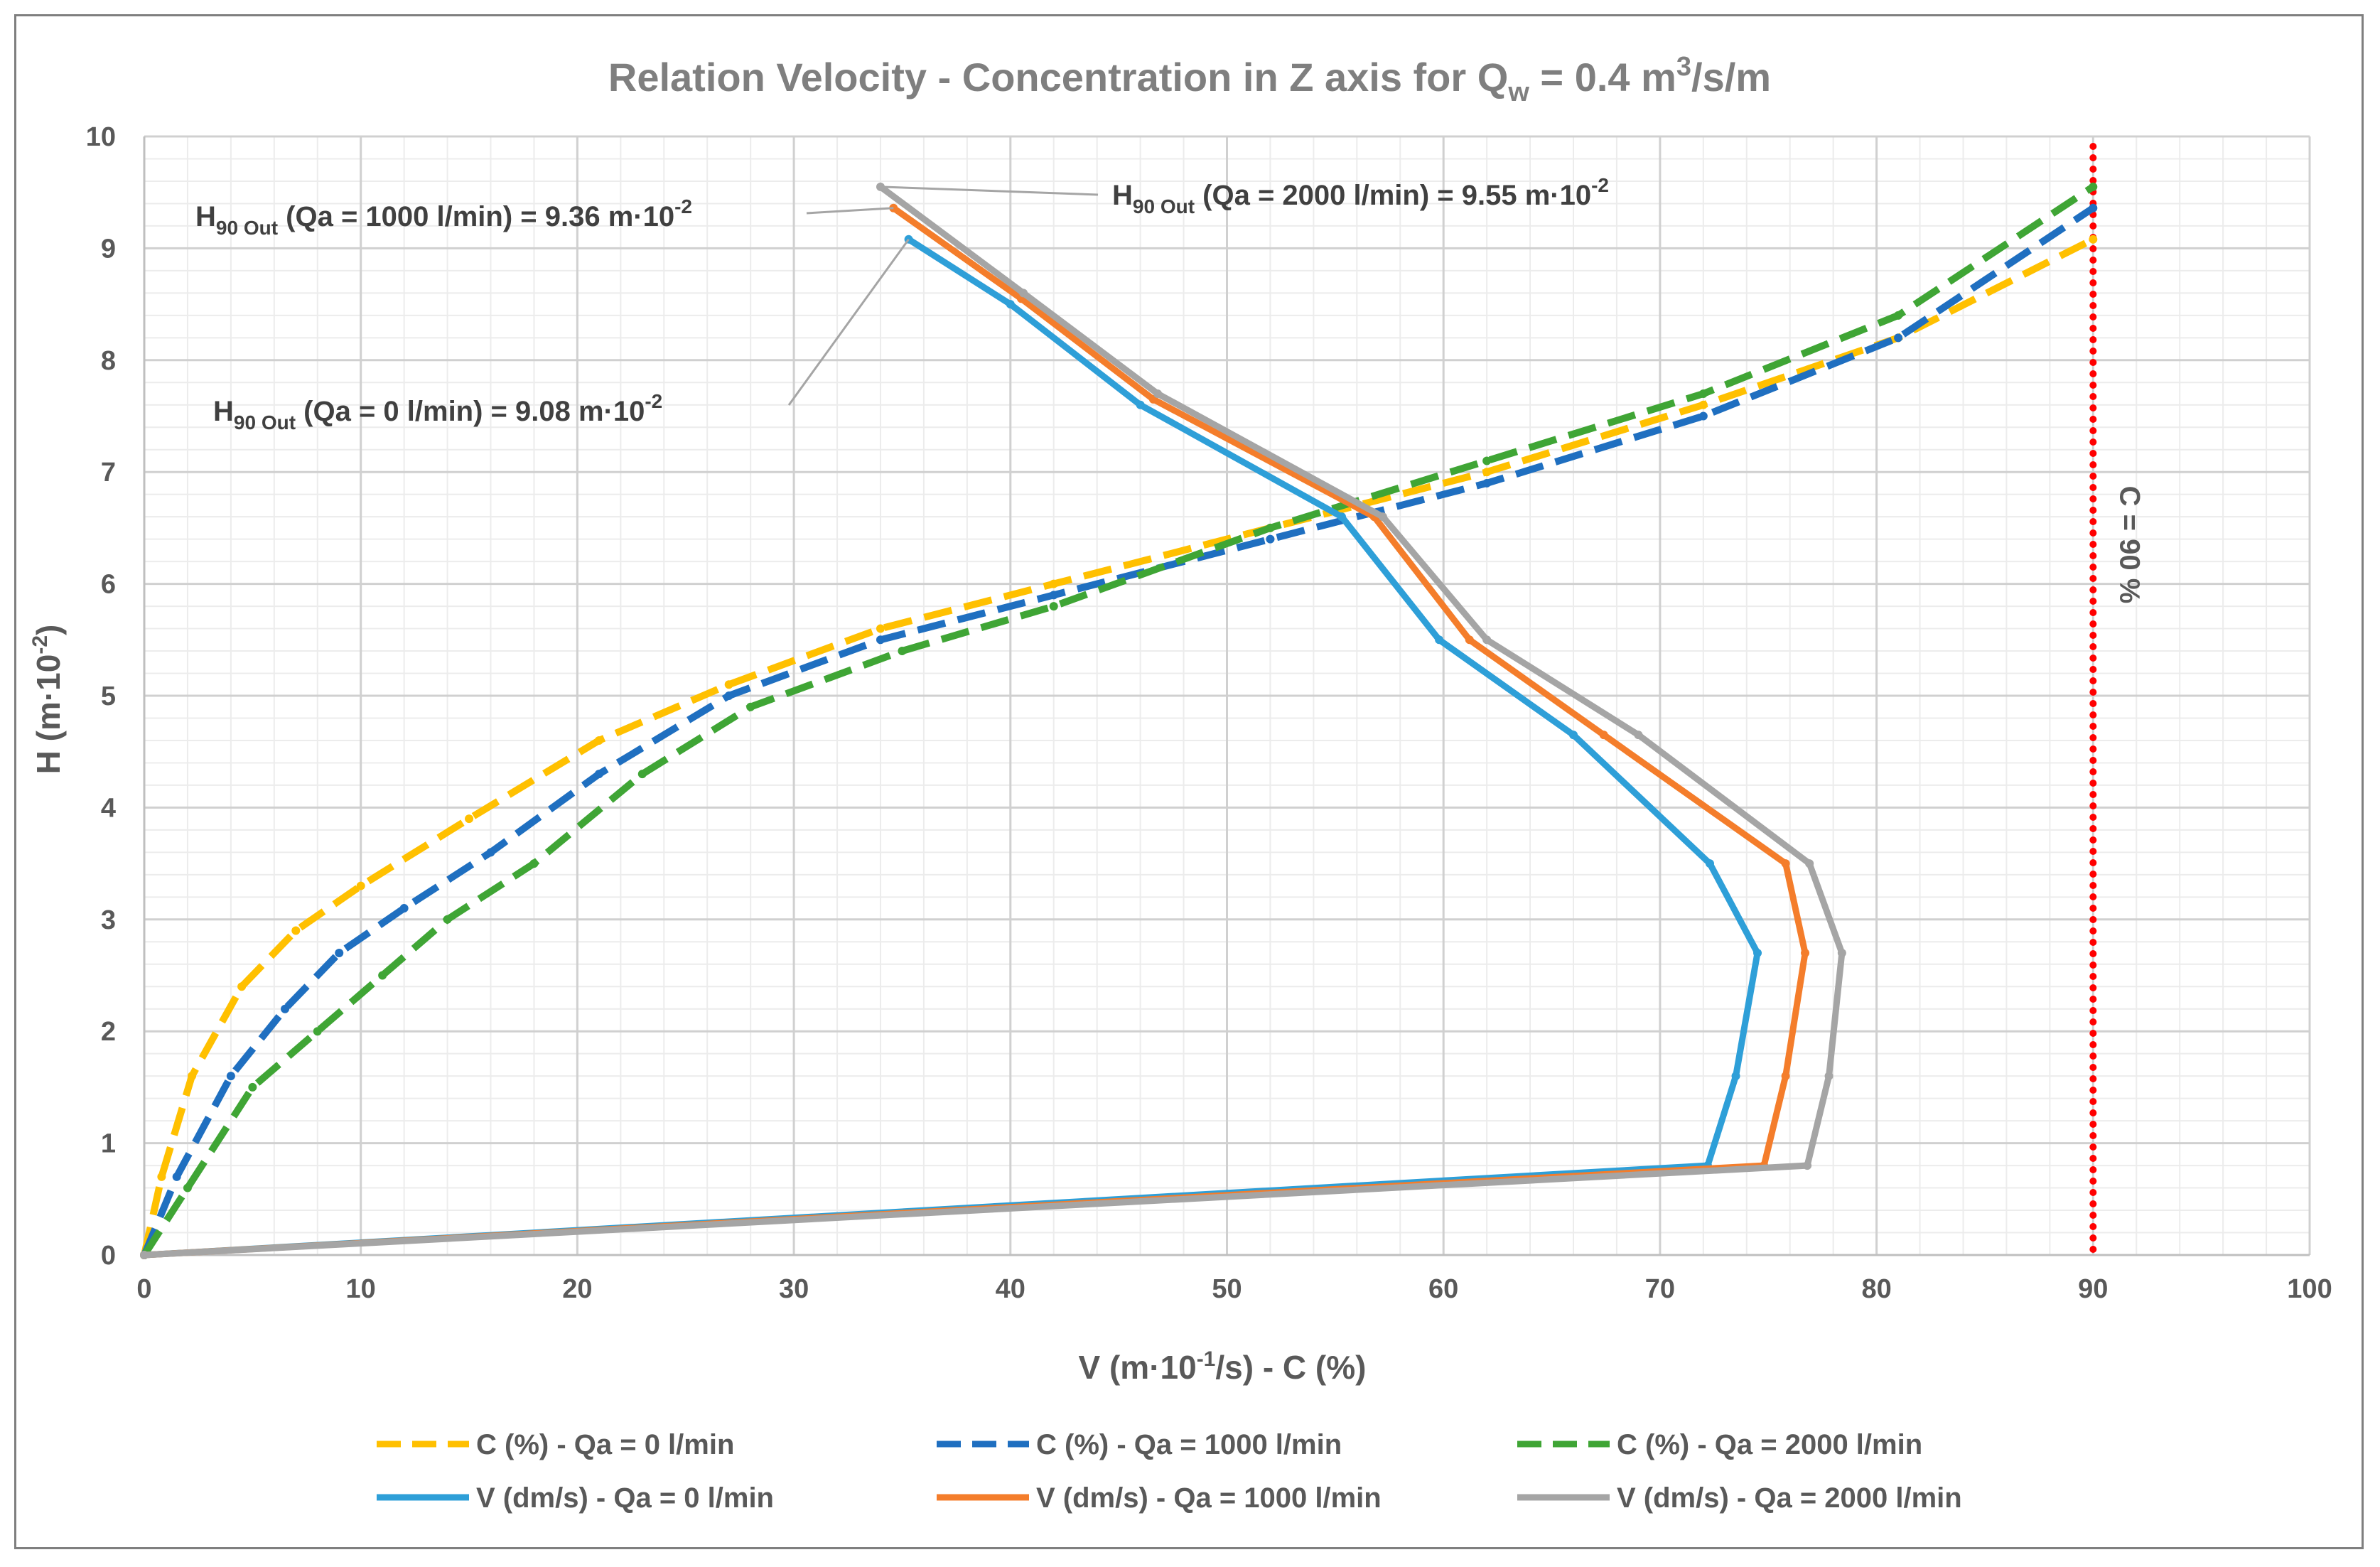 The image size is (2380, 1567). Describe the element at coordinates (575, 1498) in the screenshot. I see `legend-item: V (dm/s) - Qa = 0 l/min` at that location.